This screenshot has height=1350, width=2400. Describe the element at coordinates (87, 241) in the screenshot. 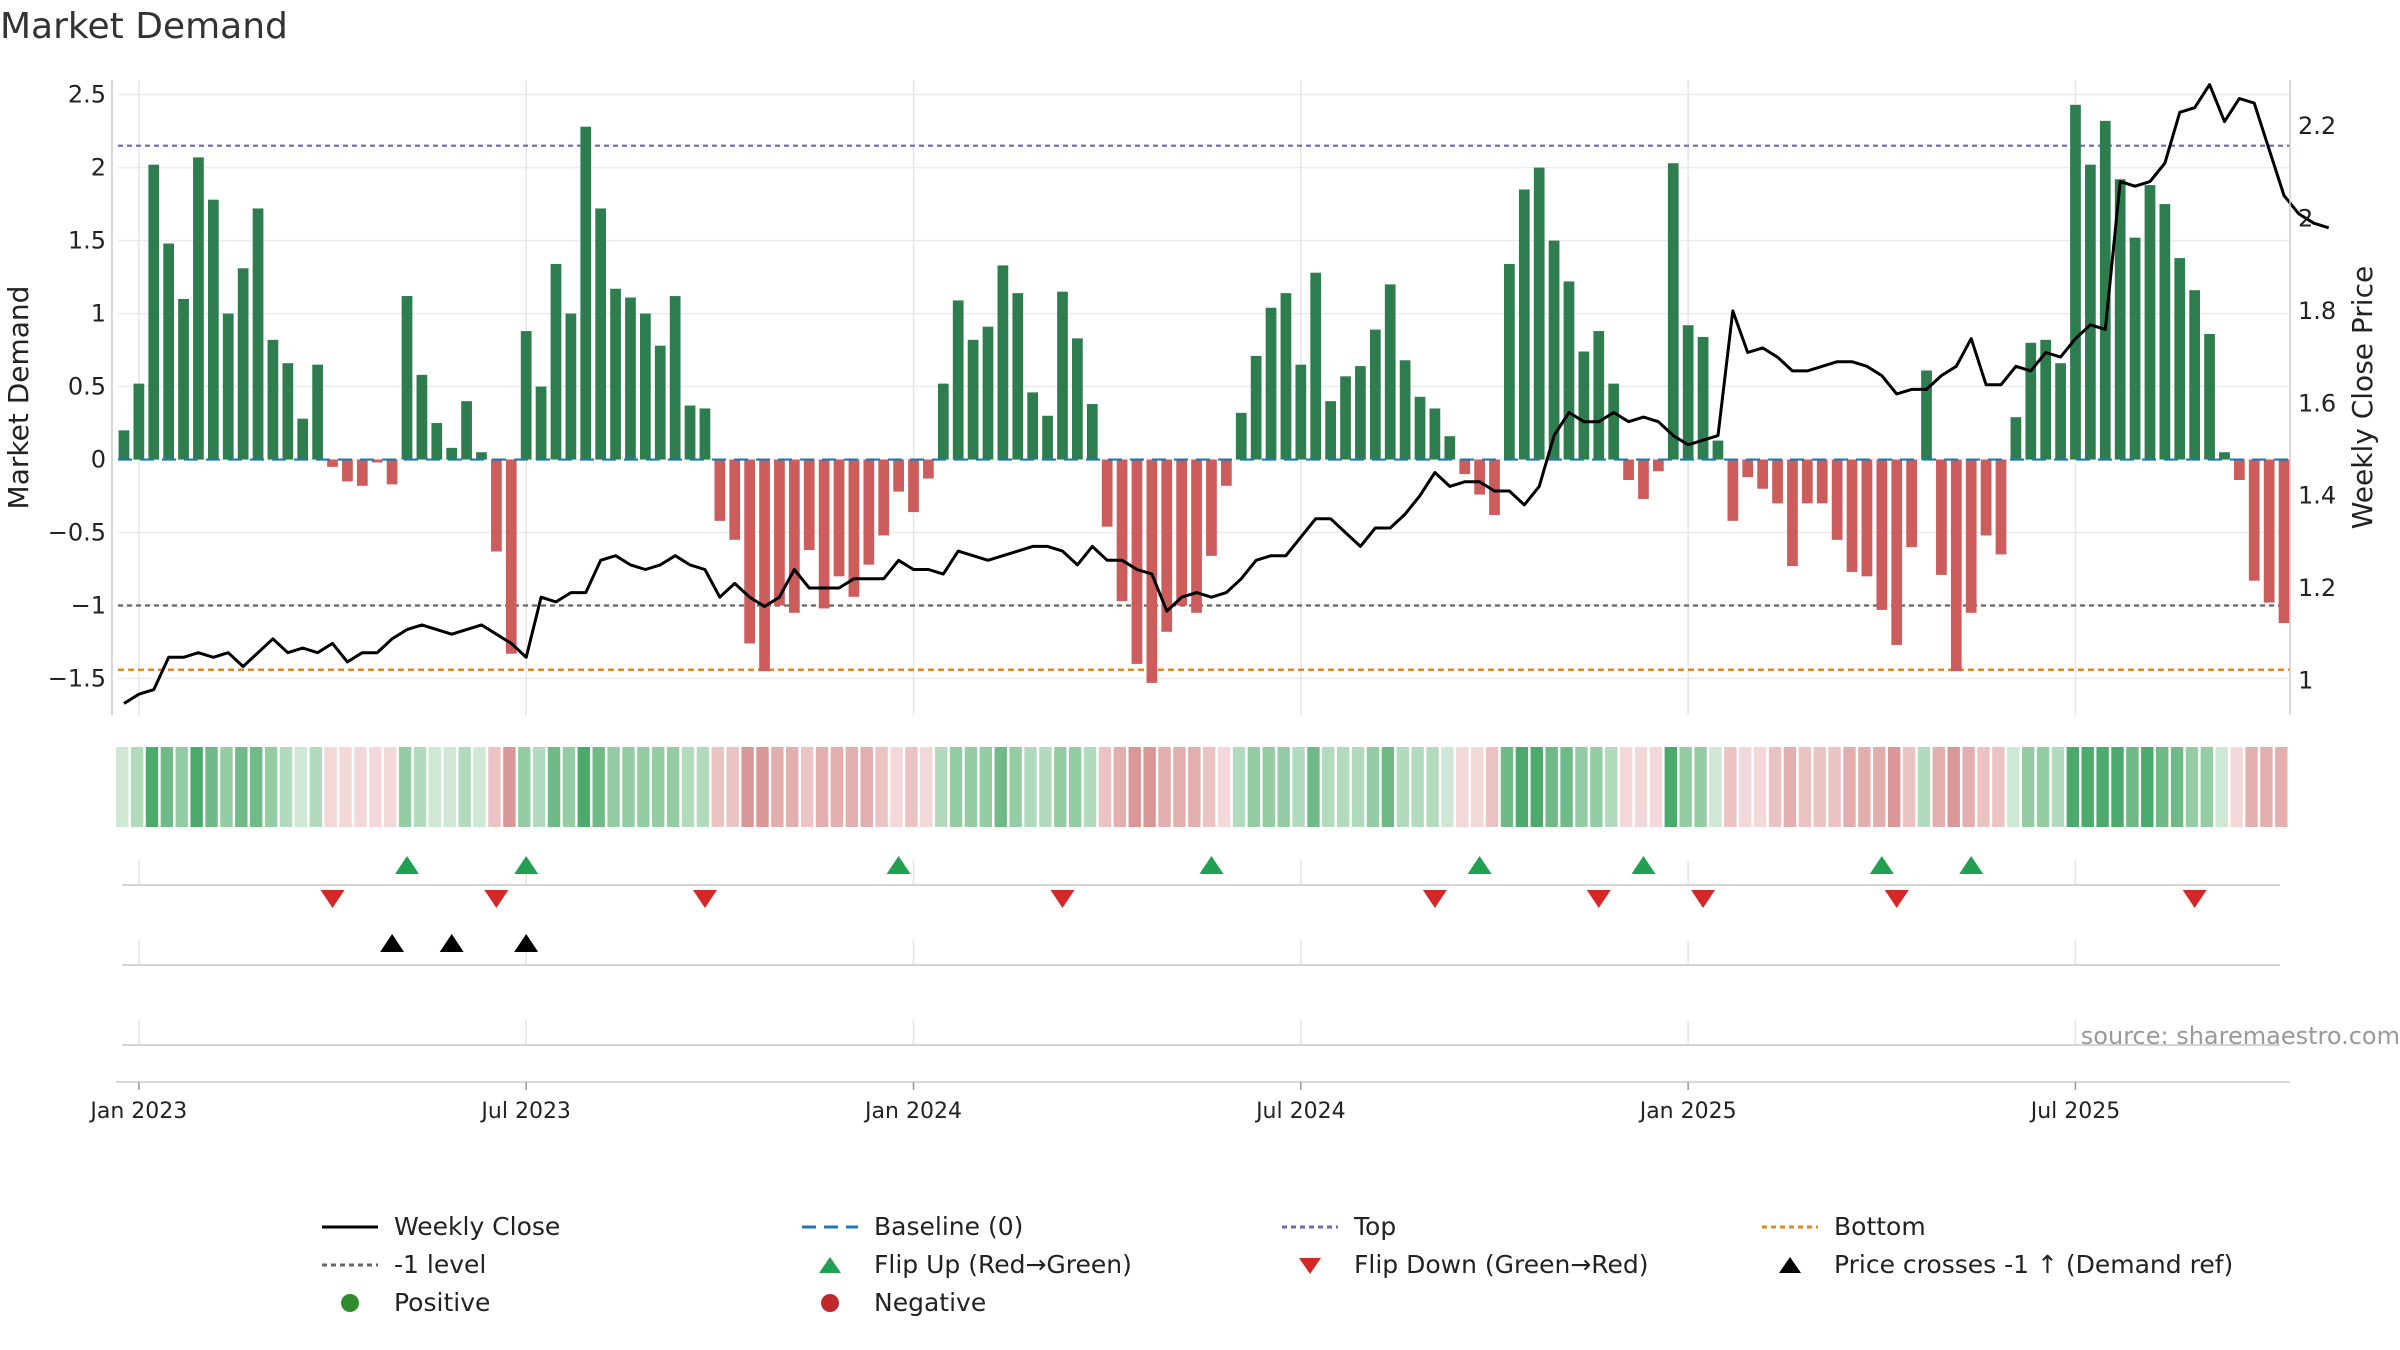

I see `y-tick-label: 1.5` at that location.